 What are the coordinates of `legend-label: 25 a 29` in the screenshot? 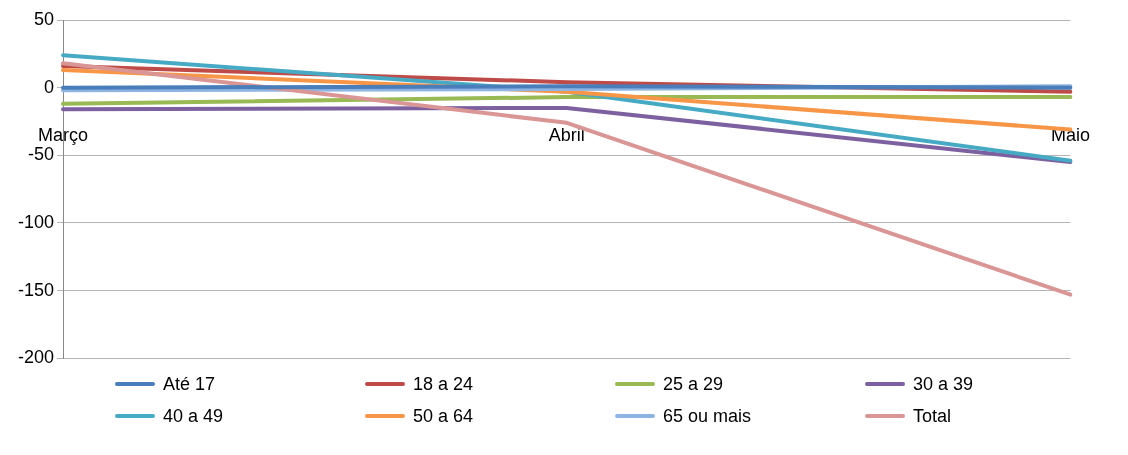 It's located at (693, 384).